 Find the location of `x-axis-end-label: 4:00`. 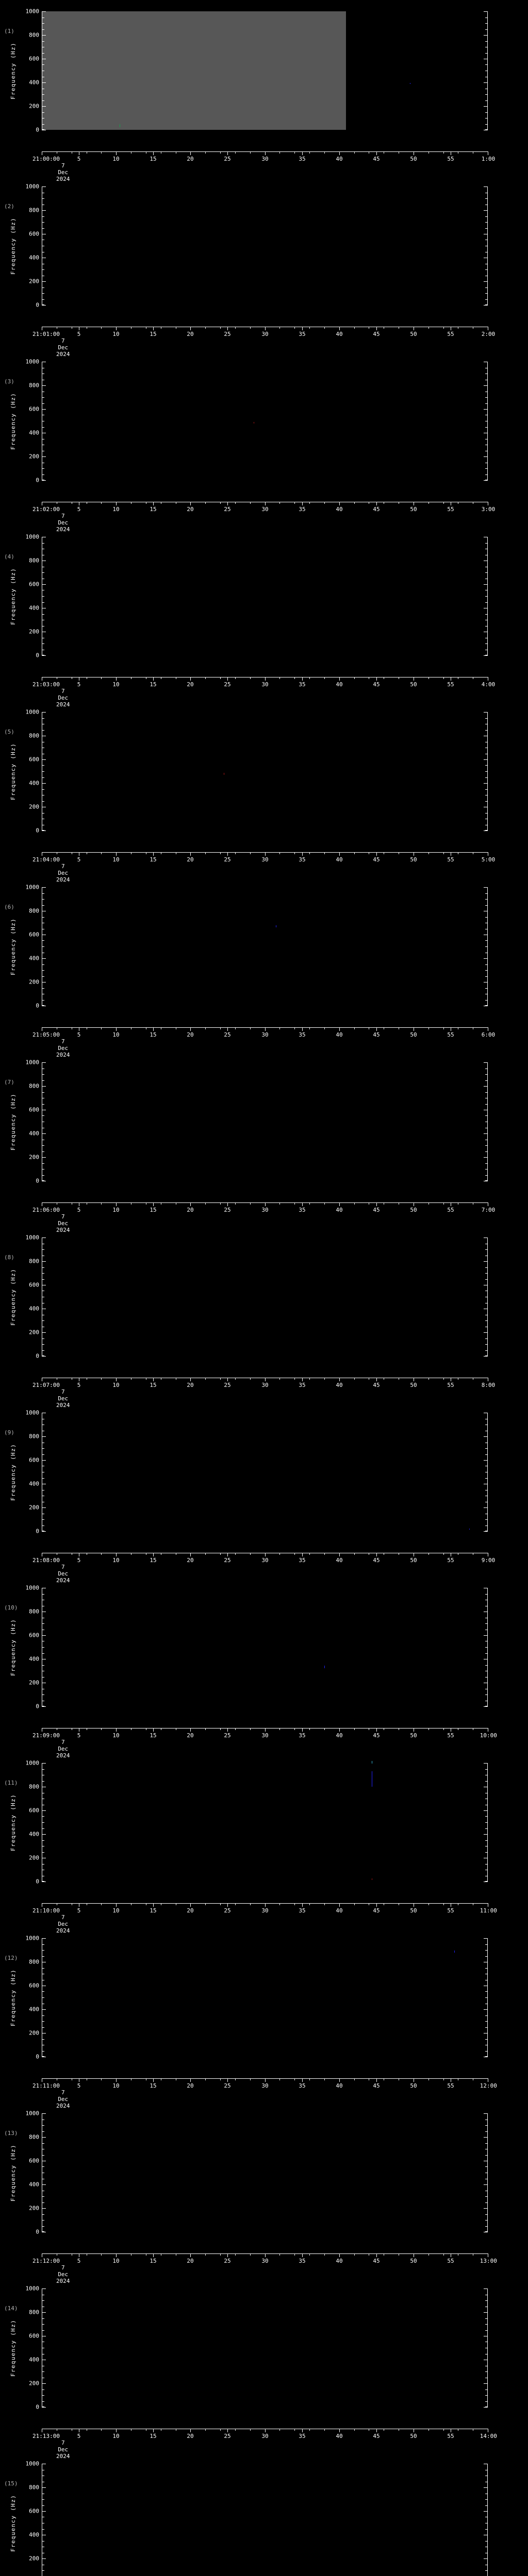

x-axis-end-label: 4:00 is located at coordinates (488, 684).